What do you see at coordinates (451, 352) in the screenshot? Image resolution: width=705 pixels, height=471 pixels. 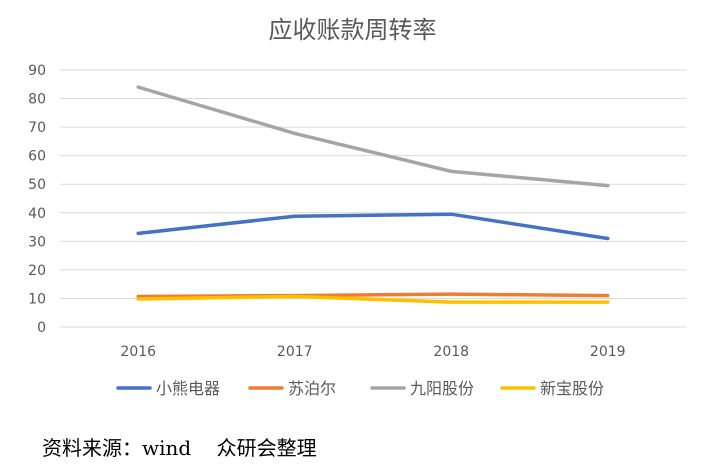 I see `x-tick-label: 2018` at bounding box center [451, 352].